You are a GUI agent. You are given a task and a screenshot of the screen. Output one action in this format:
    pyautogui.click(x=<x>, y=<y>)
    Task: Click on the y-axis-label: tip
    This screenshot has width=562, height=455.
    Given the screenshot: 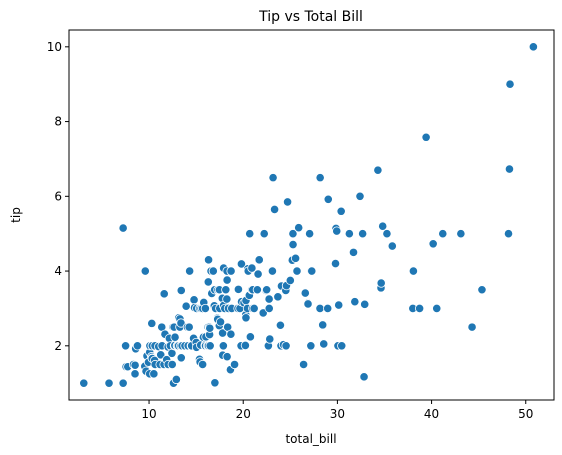 What is the action you would take?
    pyautogui.click(x=16, y=215)
    